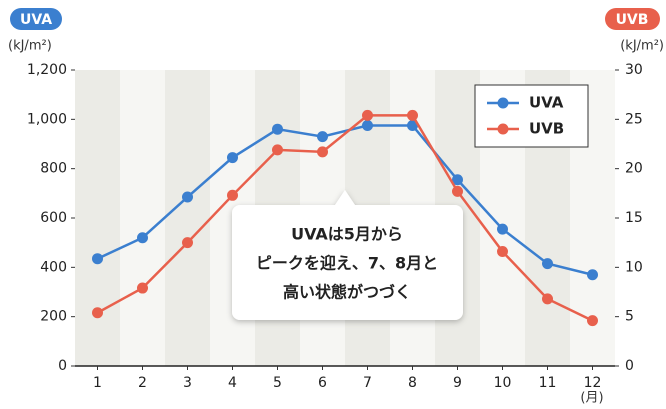 The image size is (666, 409). I want to click on y-tick-label: 800, so click(53, 169).